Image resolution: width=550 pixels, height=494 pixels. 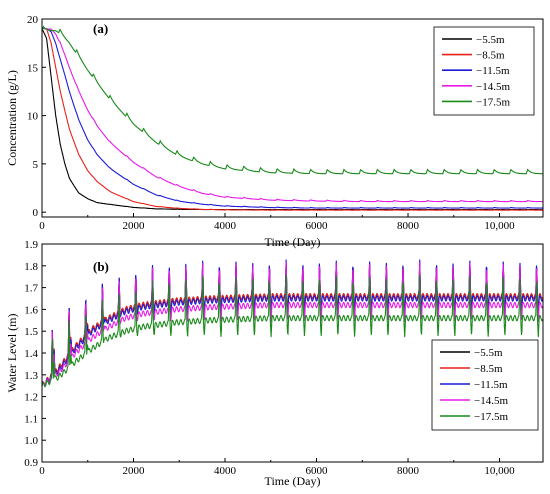 I want to click on panel-a-label: (a), so click(x=100, y=28).